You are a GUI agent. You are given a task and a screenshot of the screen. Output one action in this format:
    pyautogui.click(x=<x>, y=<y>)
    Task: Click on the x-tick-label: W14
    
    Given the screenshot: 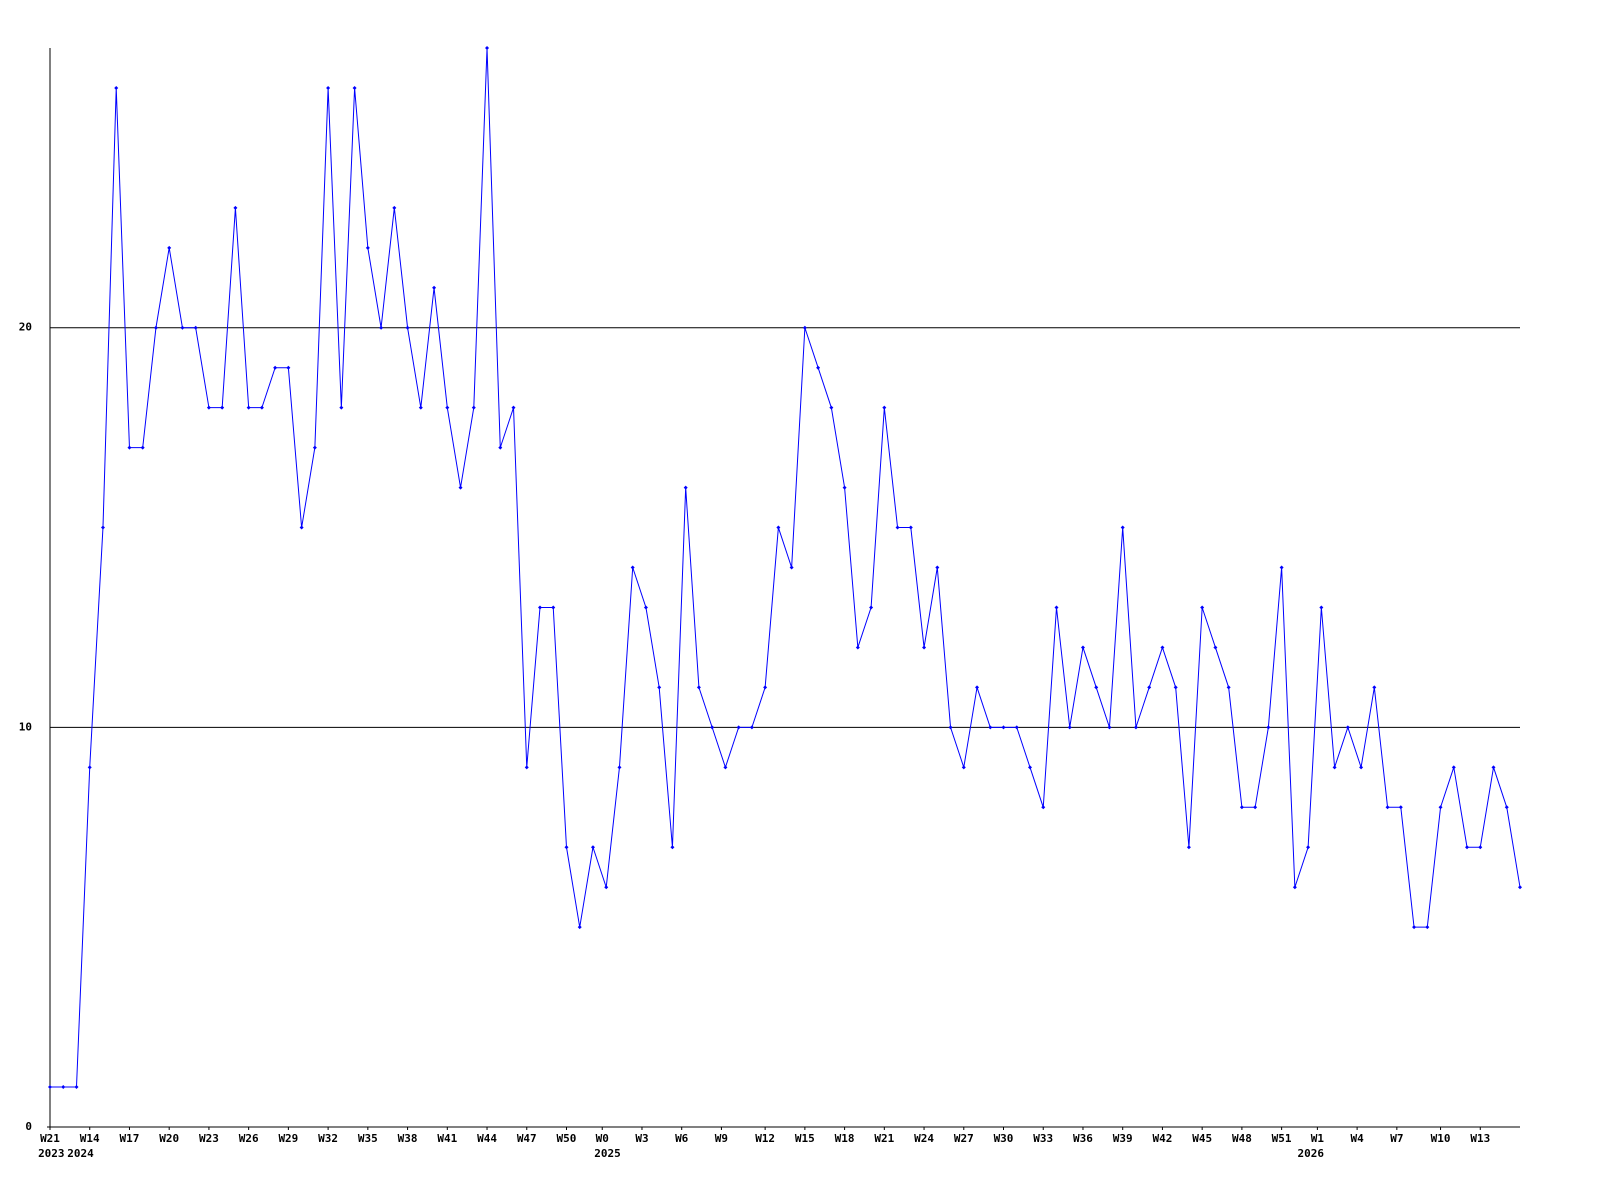 What is the action you would take?
    pyautogui.click(x=90, y=1138)
    